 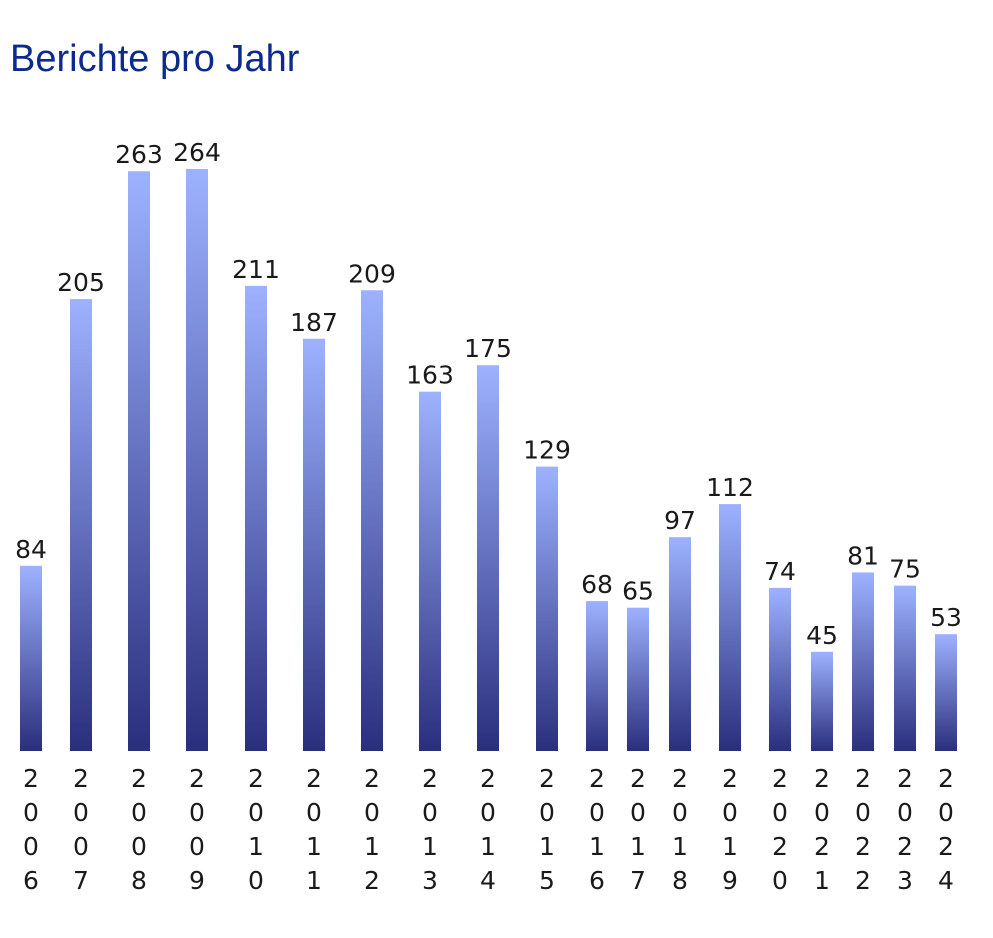 I want to click on bar-2015, so click(x=547, y=608).